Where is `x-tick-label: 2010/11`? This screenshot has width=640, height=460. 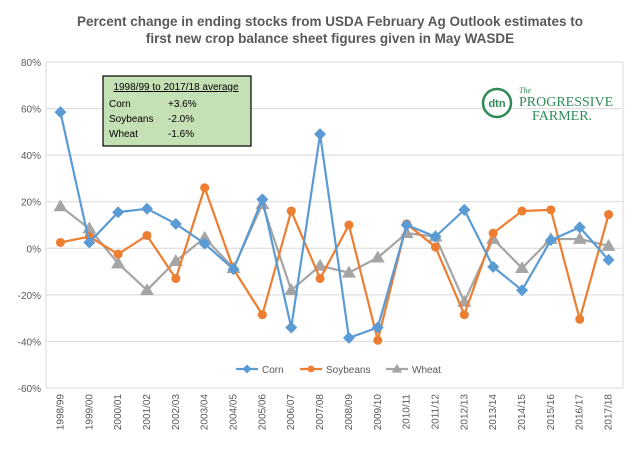 x-tick-label: 2010/11 is located at coordinates (407, 412).